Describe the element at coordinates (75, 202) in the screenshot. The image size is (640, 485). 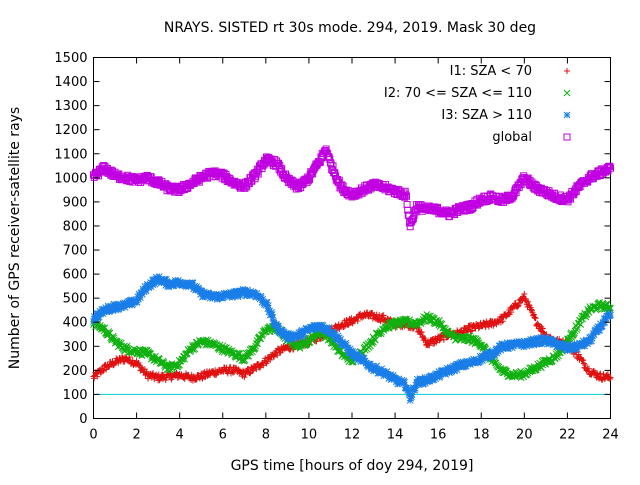
I see `y-tick-label: 900` at that location.